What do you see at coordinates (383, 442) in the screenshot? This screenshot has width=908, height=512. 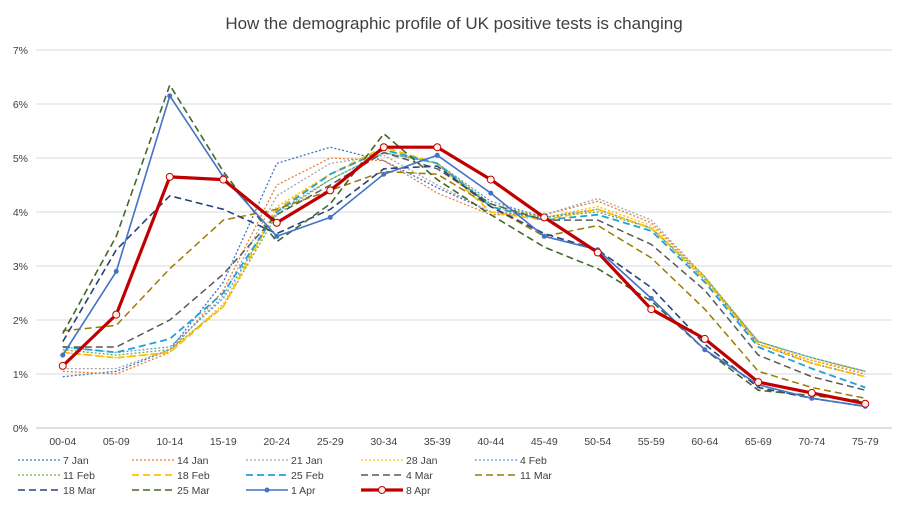 I see `x-tick-label: 30-34` at bounding box center [383, 442].